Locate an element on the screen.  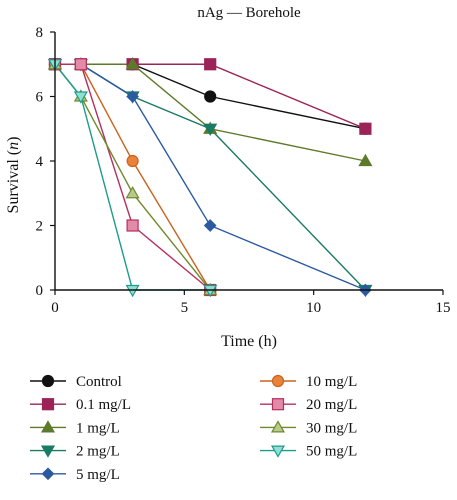
legend-item: 50 mg/L is located at coordinates (308, 452).